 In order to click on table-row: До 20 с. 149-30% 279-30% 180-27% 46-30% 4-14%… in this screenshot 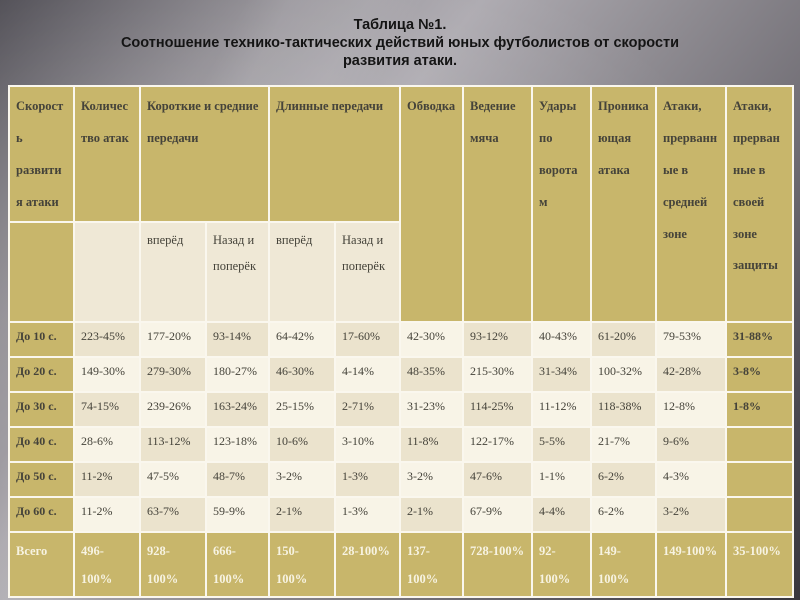, I will do `click(401, 374)`.